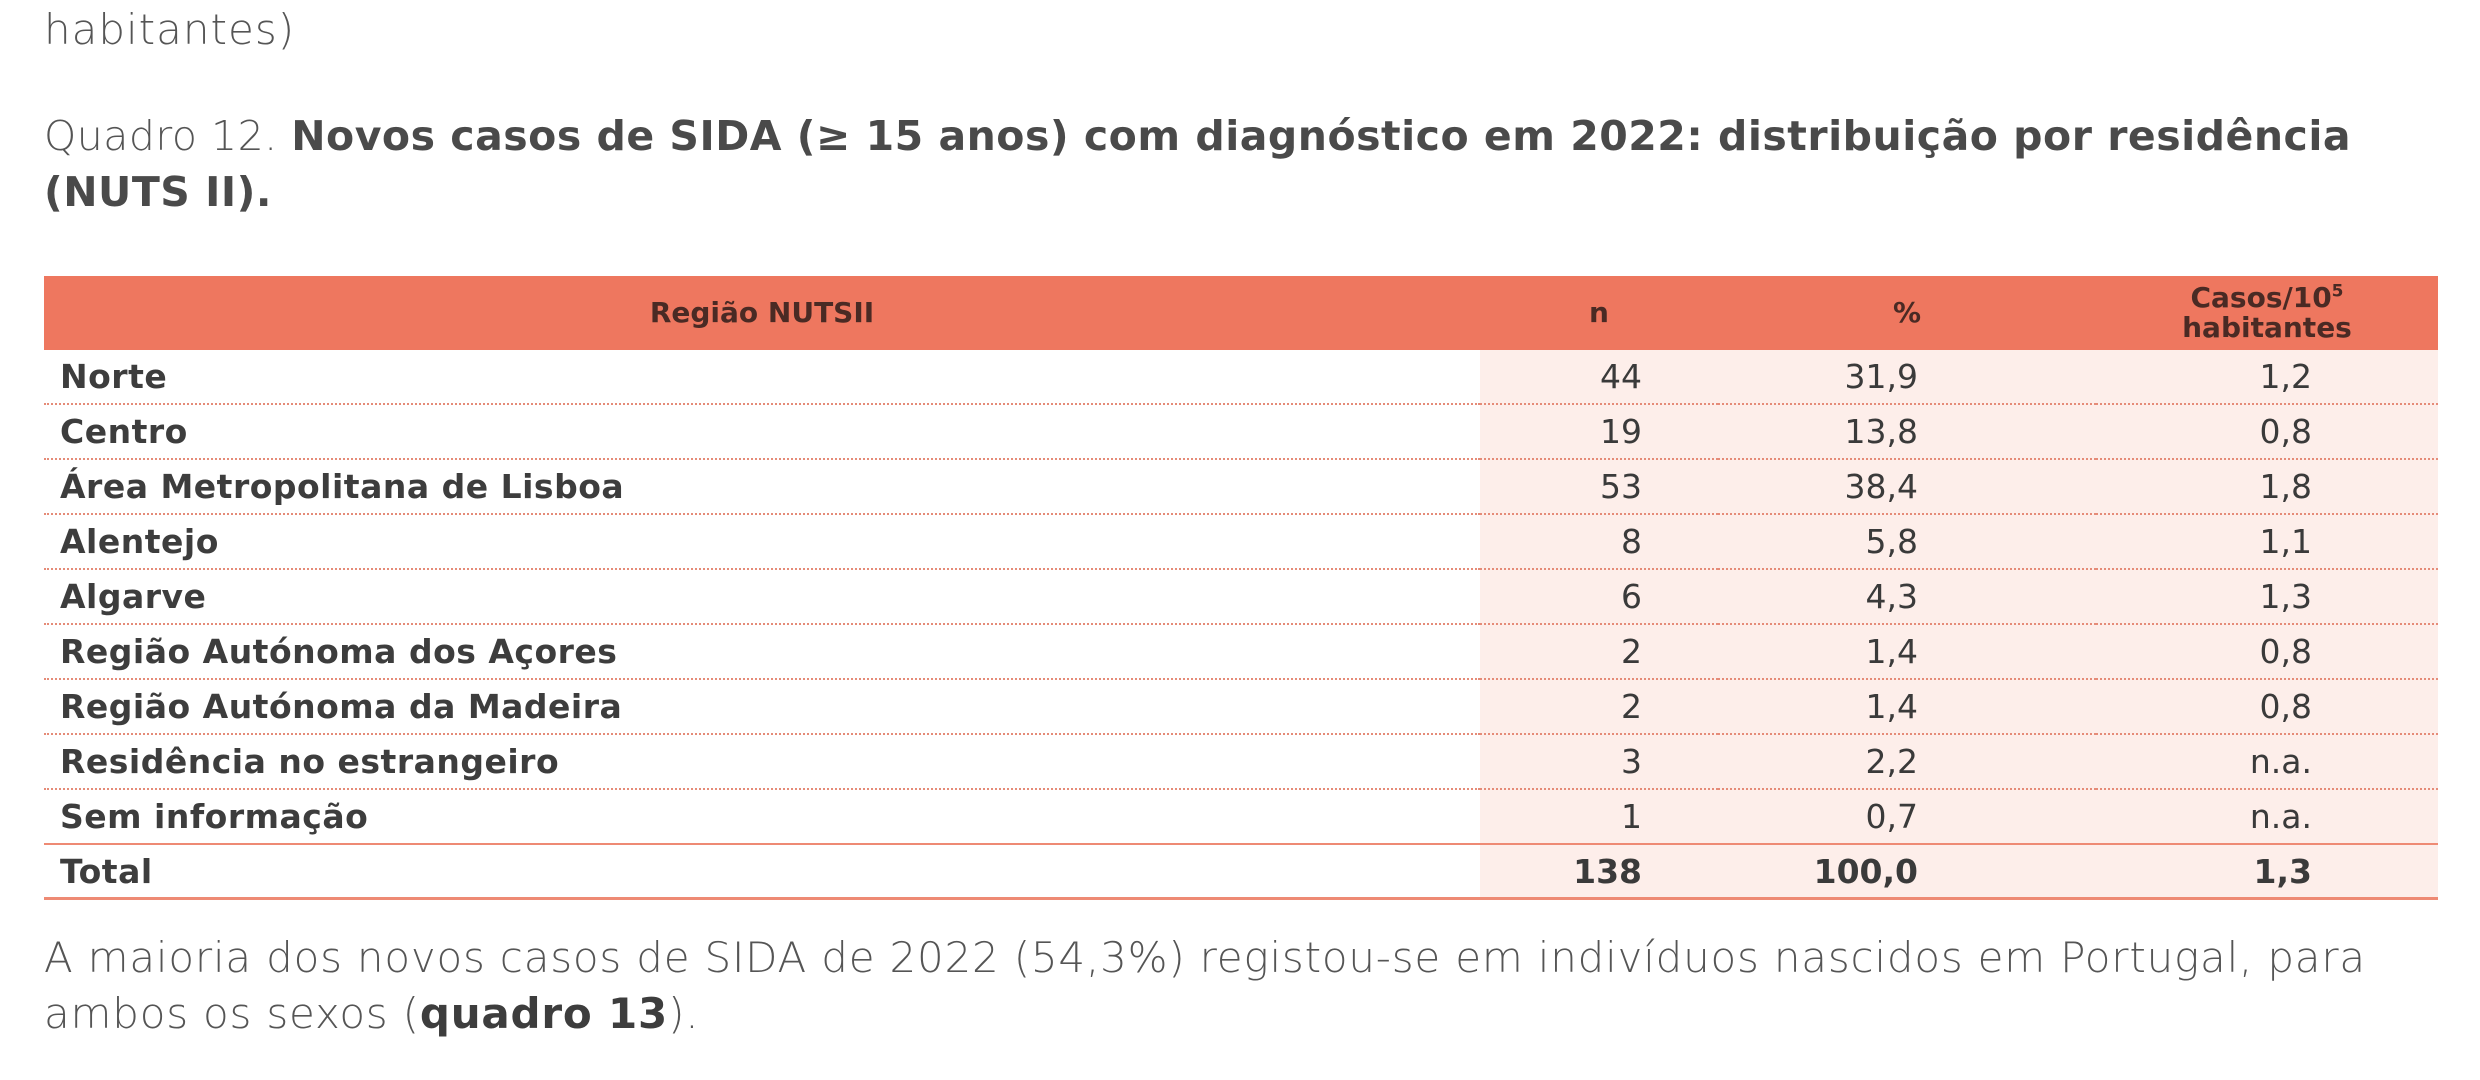 The image size is (2480, 1080). Describe the element at coordinates (2267, 377) in the screenshot. I see `row-rate: 1,2` at that location.